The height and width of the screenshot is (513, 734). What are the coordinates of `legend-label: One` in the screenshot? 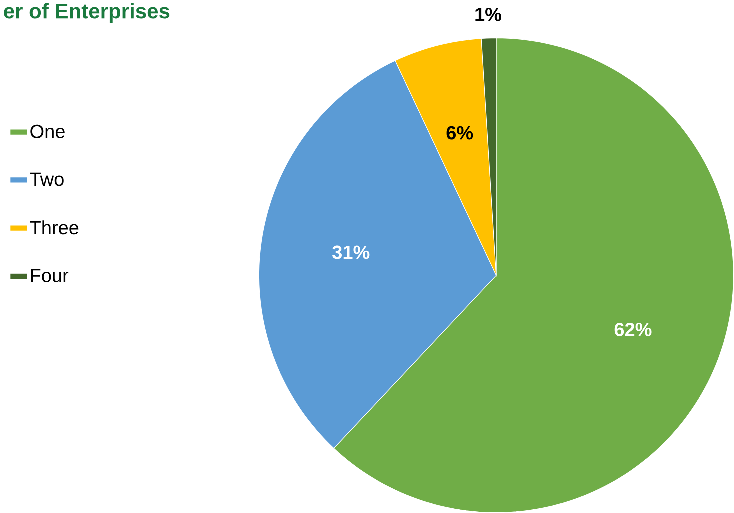 It's located at (47, 131).